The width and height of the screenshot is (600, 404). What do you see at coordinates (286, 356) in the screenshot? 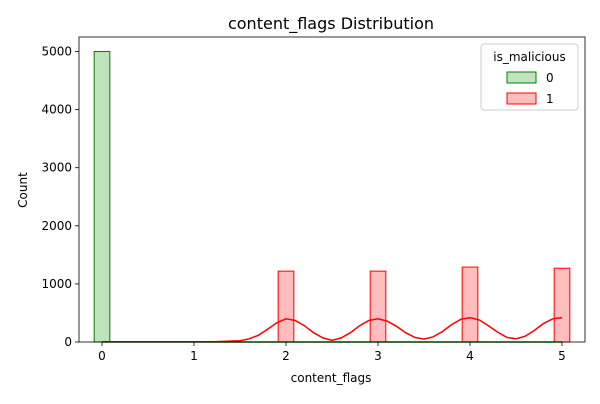
I see `x-tick-label: 2` at bounding box center [286, 356].